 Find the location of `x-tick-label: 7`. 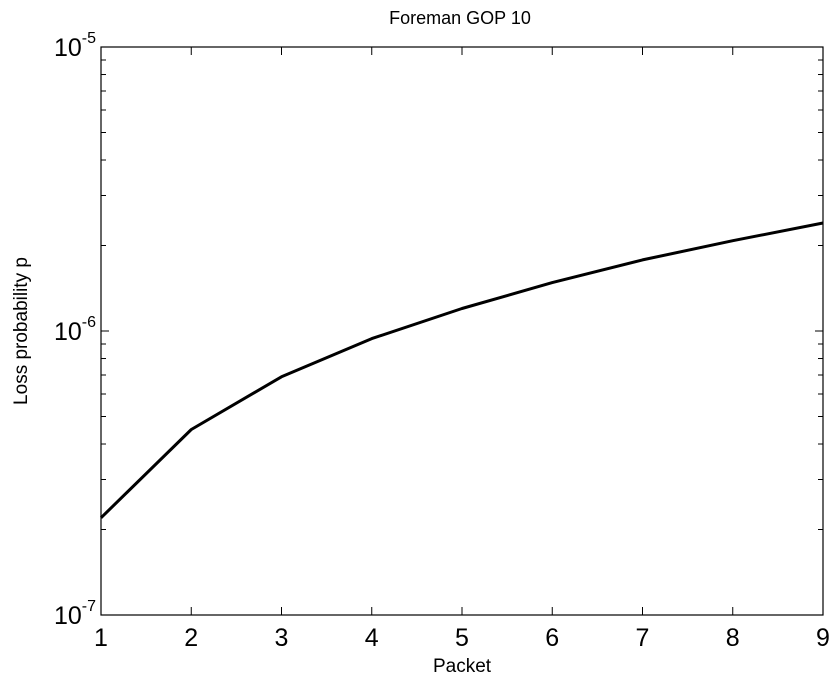

x-tick-label: 7 is located at coordinates (643, 638).